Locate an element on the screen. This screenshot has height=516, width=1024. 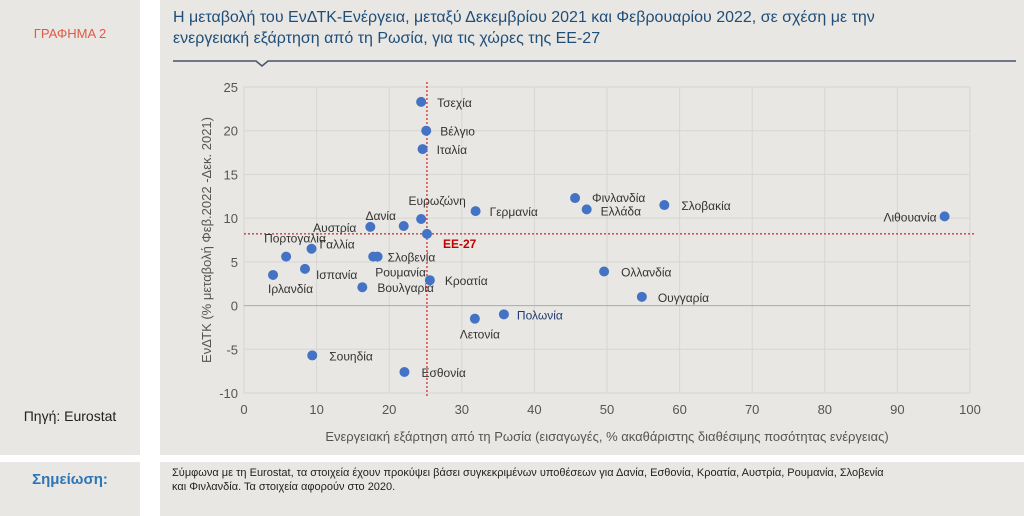
data-label: Ισπανία is located at coordinates (336, 275).